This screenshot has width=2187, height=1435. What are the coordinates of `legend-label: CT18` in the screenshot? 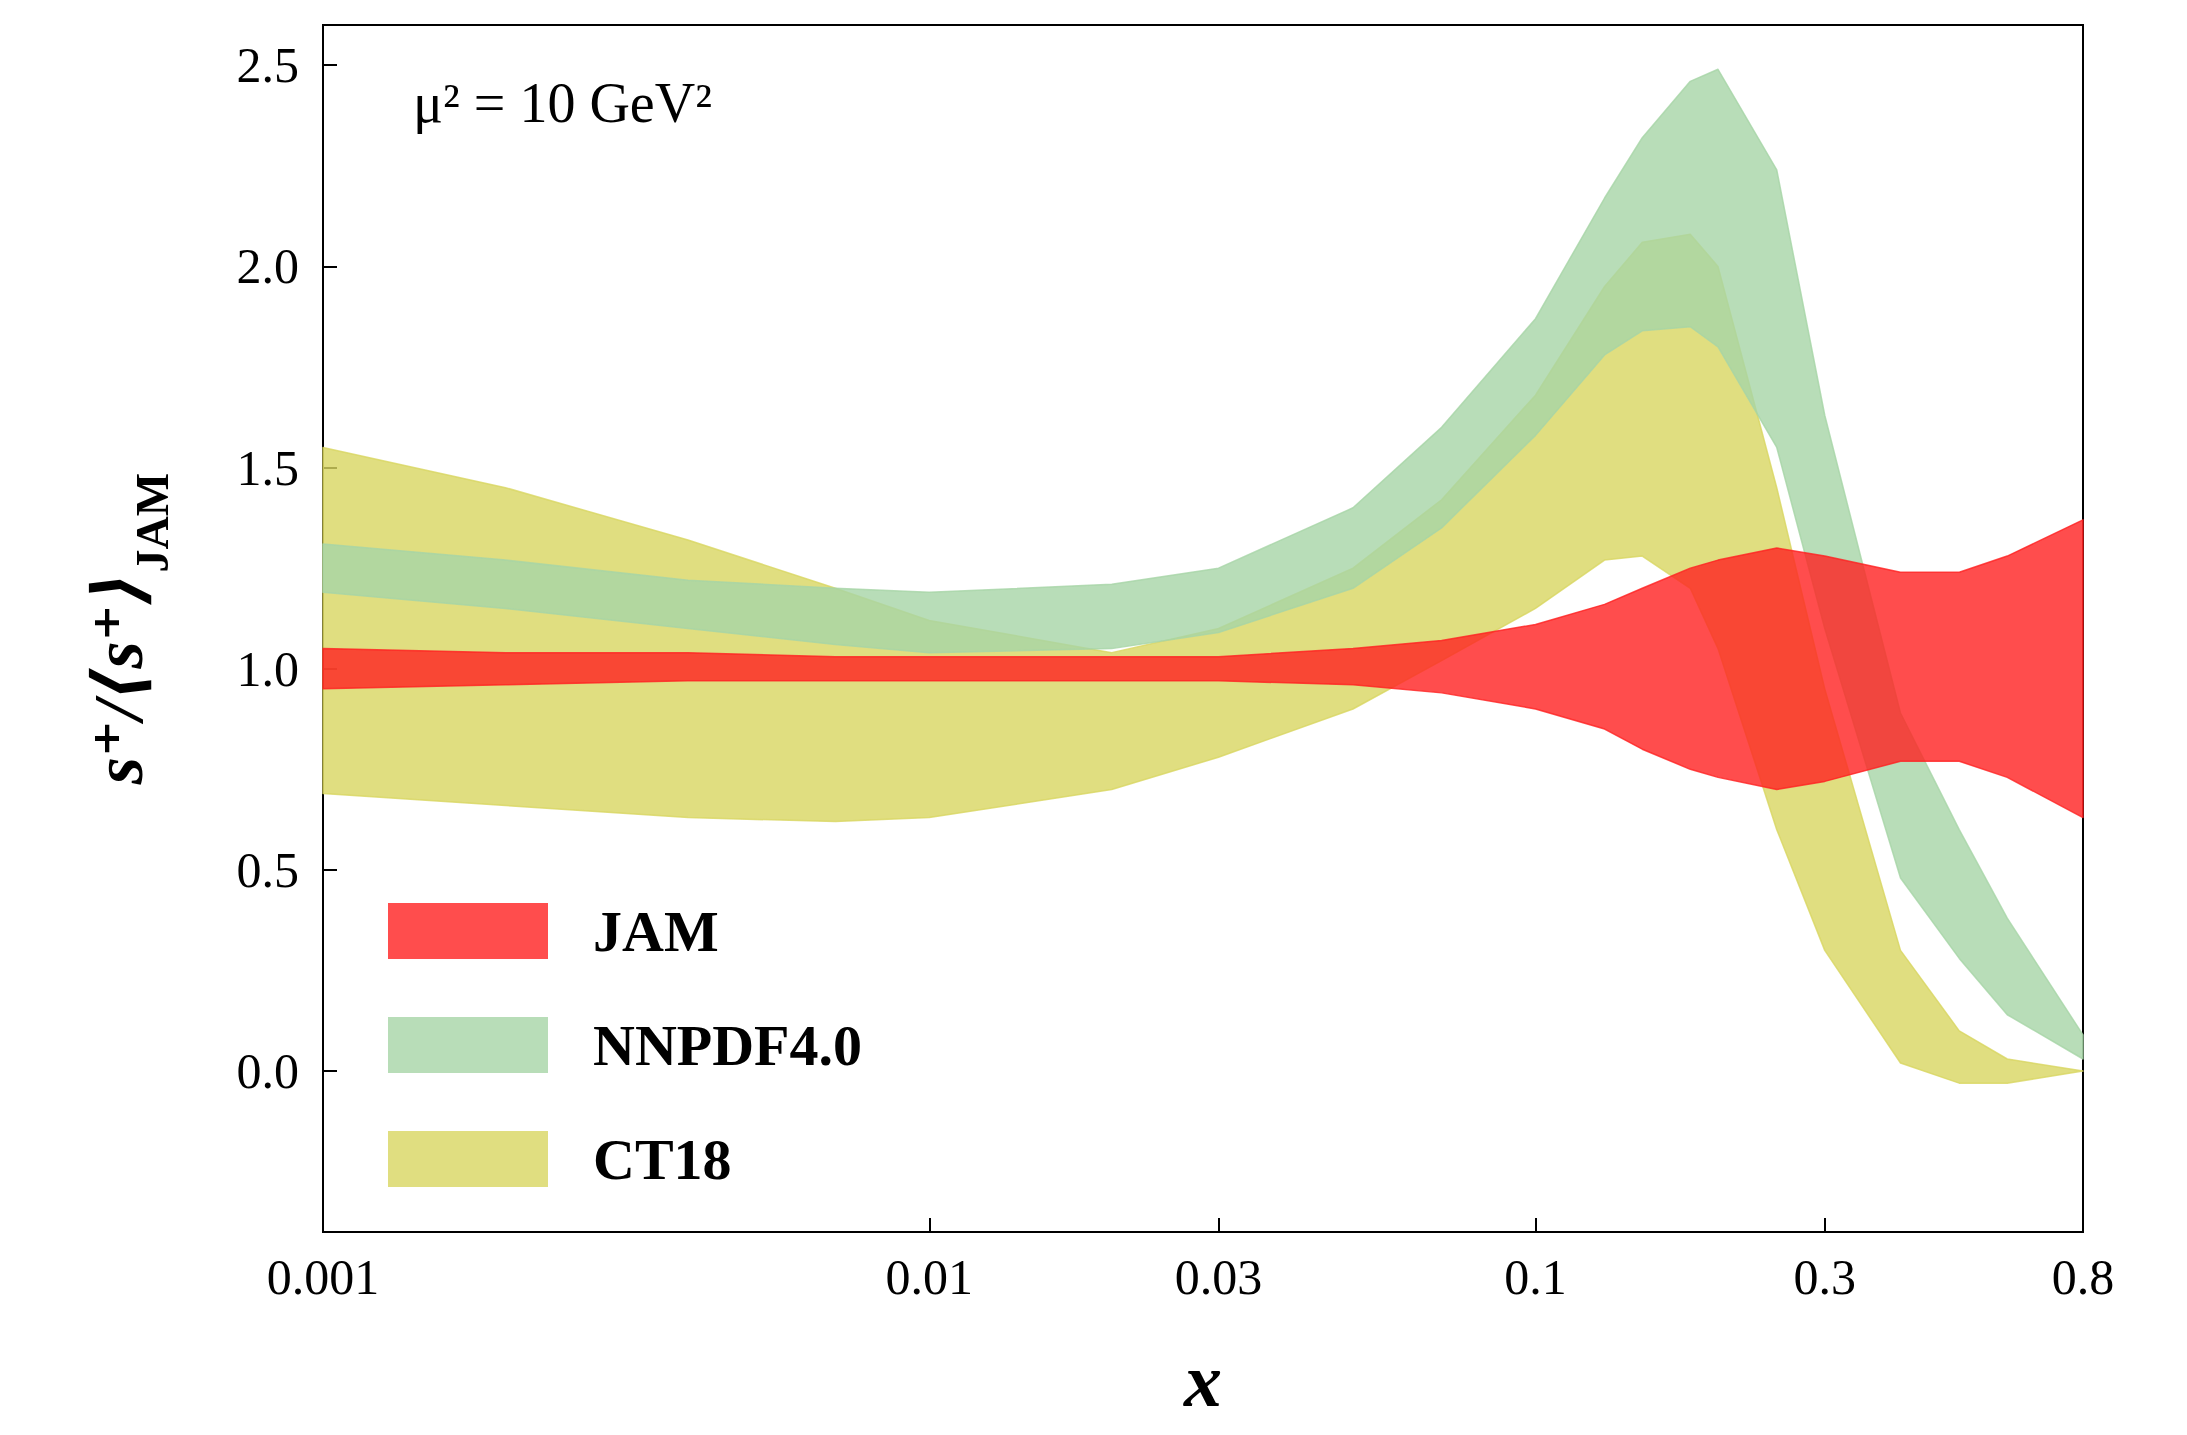 It's located at (662, 1159).